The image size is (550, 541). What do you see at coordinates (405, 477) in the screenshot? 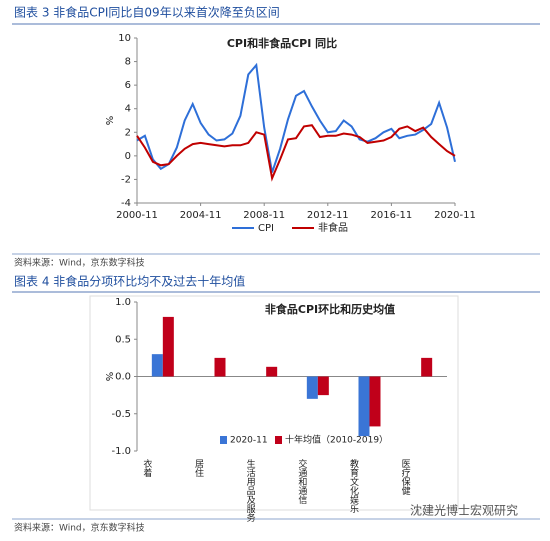
I see `x-tick-label: 医疗保健` at bounding box center [405, 477].